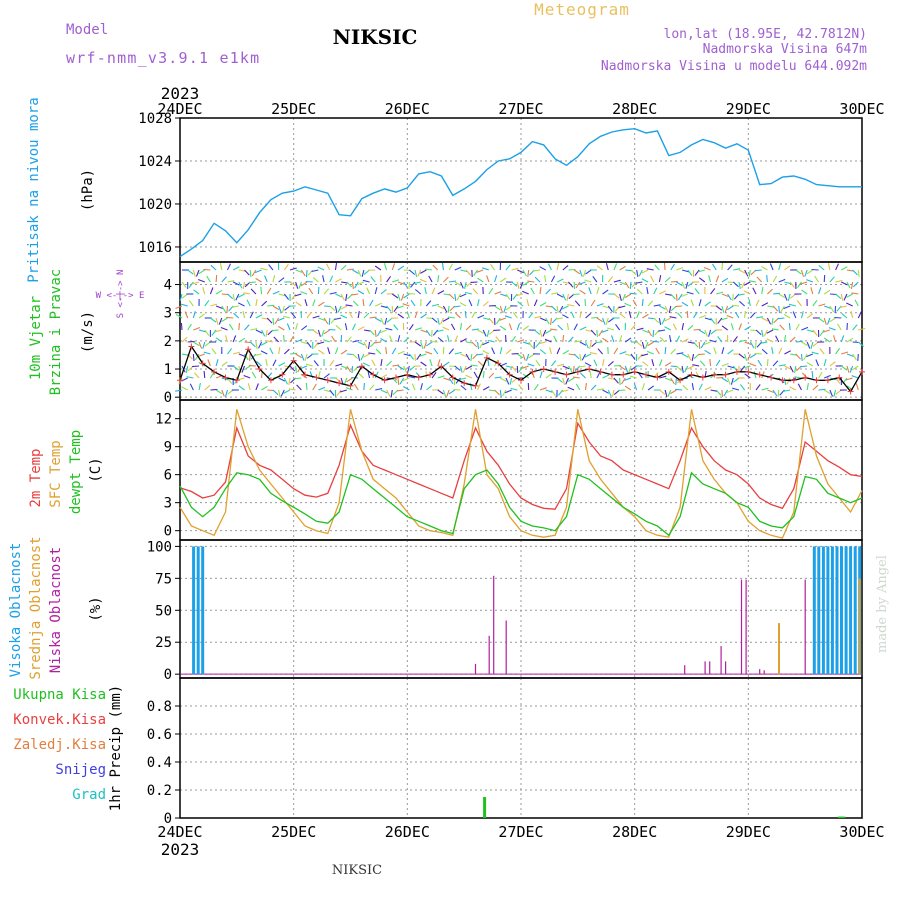  What do you see at coordinates (88, 332) in the screenshot?
I see `wind-unit: (m/s)` at bounding box center [88, 332].